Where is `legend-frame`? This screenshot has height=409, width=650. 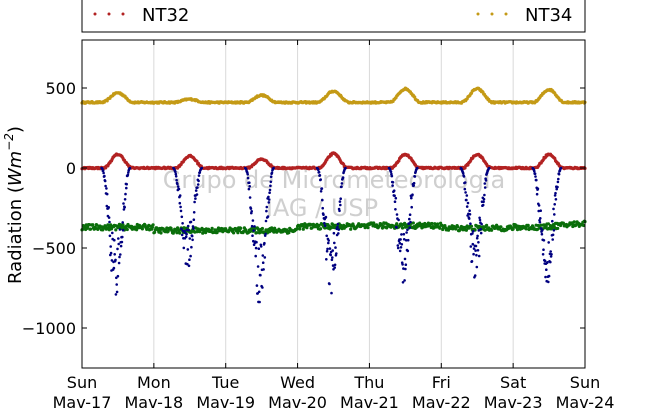 legend-frame is located at coordinates (333, 16).